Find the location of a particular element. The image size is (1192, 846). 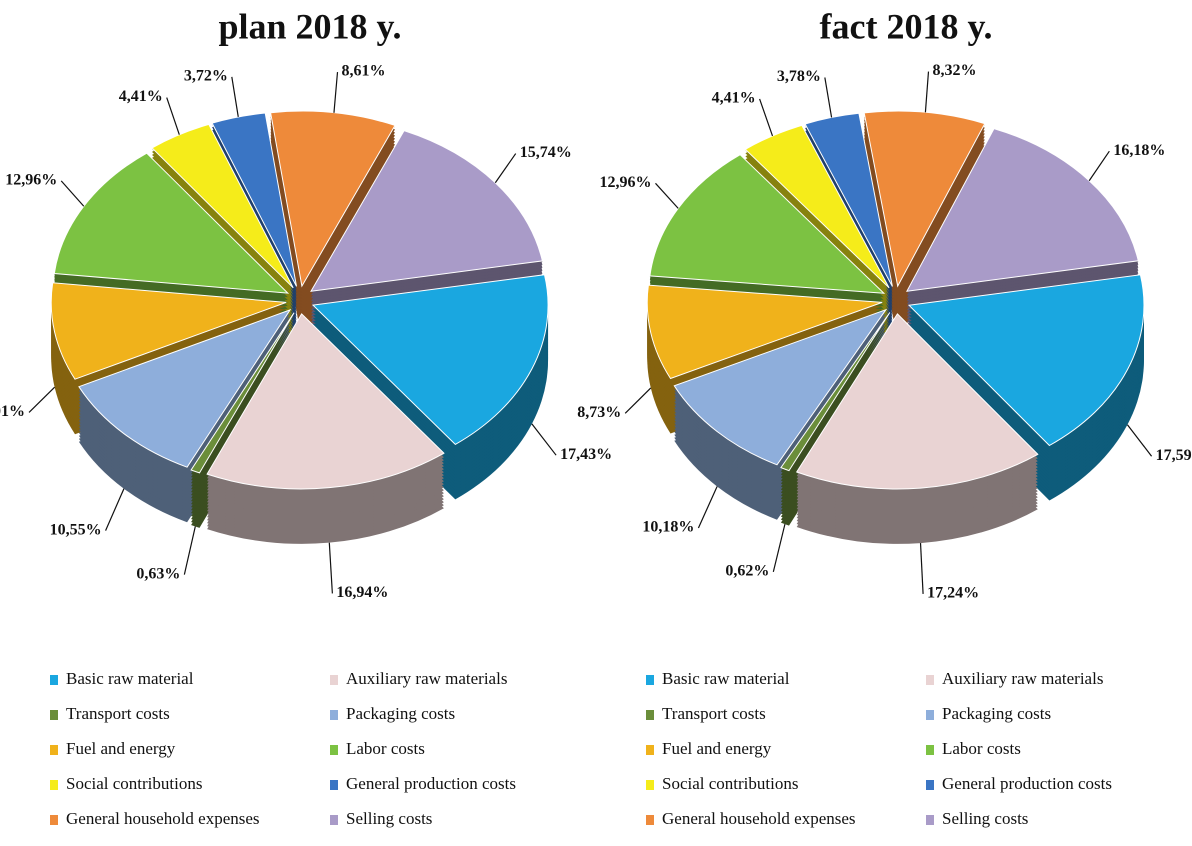

value-label: 10,18% is located at coordinates (668, 527).